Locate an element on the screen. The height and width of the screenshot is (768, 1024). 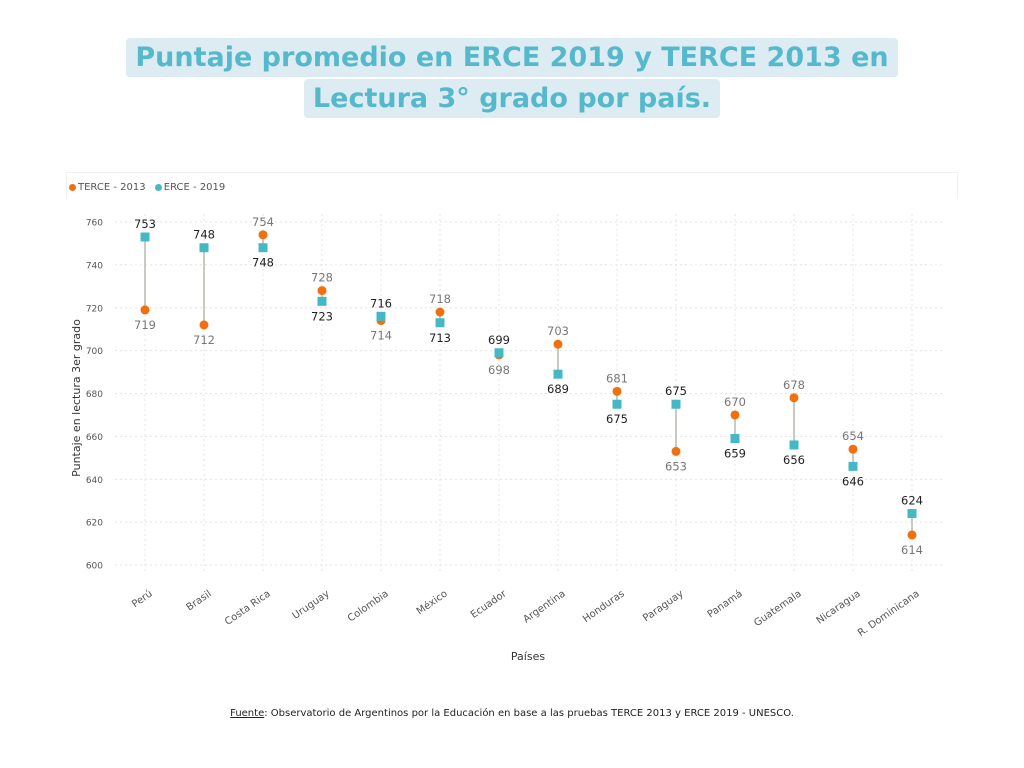
terce-data-label: 703 is located at coordinates (558, 331).